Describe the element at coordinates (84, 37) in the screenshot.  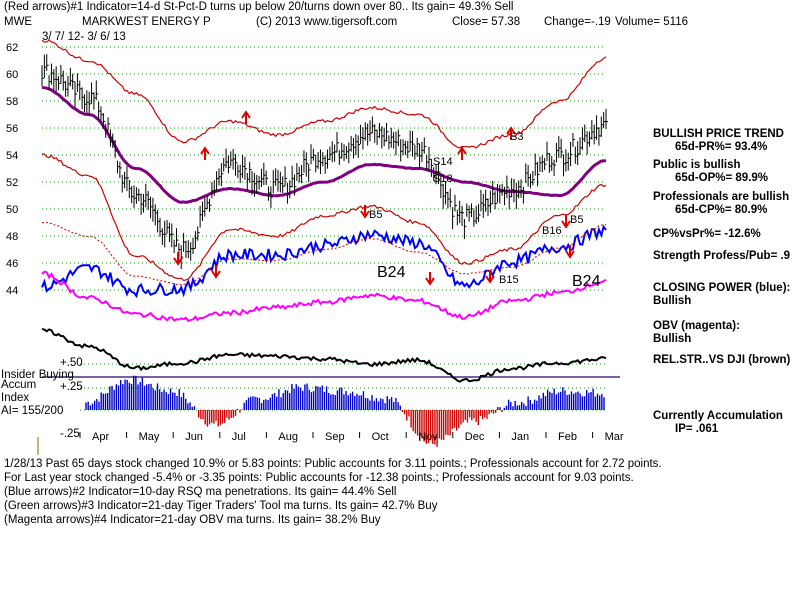
I see `date-range: 3/ 7/ 12- 3/ 6/ 13` at that location.